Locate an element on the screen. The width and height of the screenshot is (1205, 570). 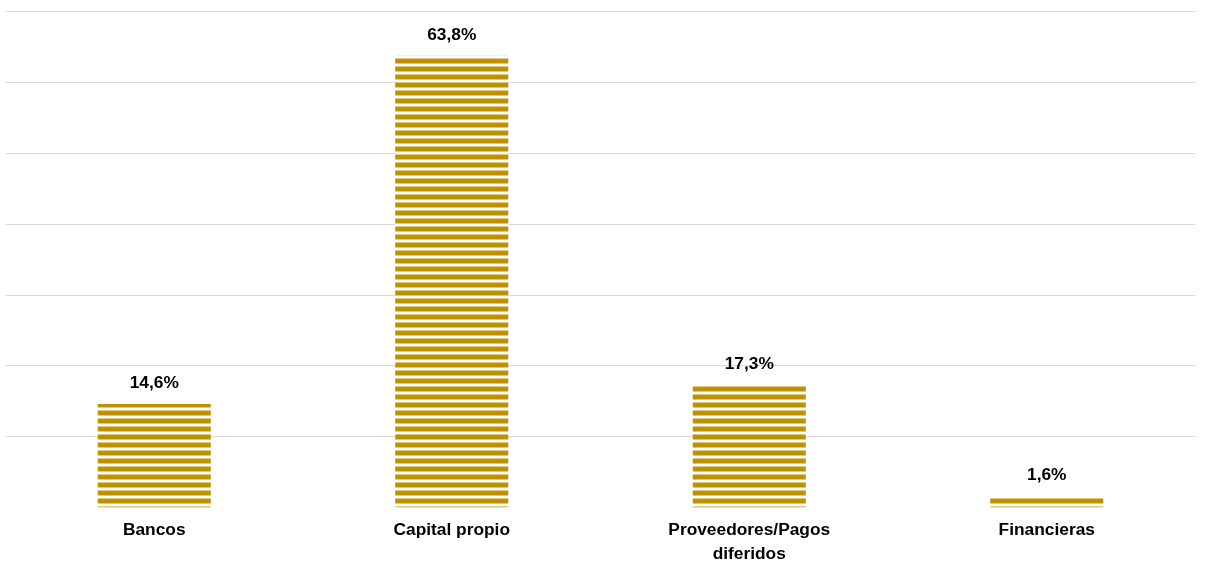
x-tick-label: Financieras is located at coordinates (1046, 528).